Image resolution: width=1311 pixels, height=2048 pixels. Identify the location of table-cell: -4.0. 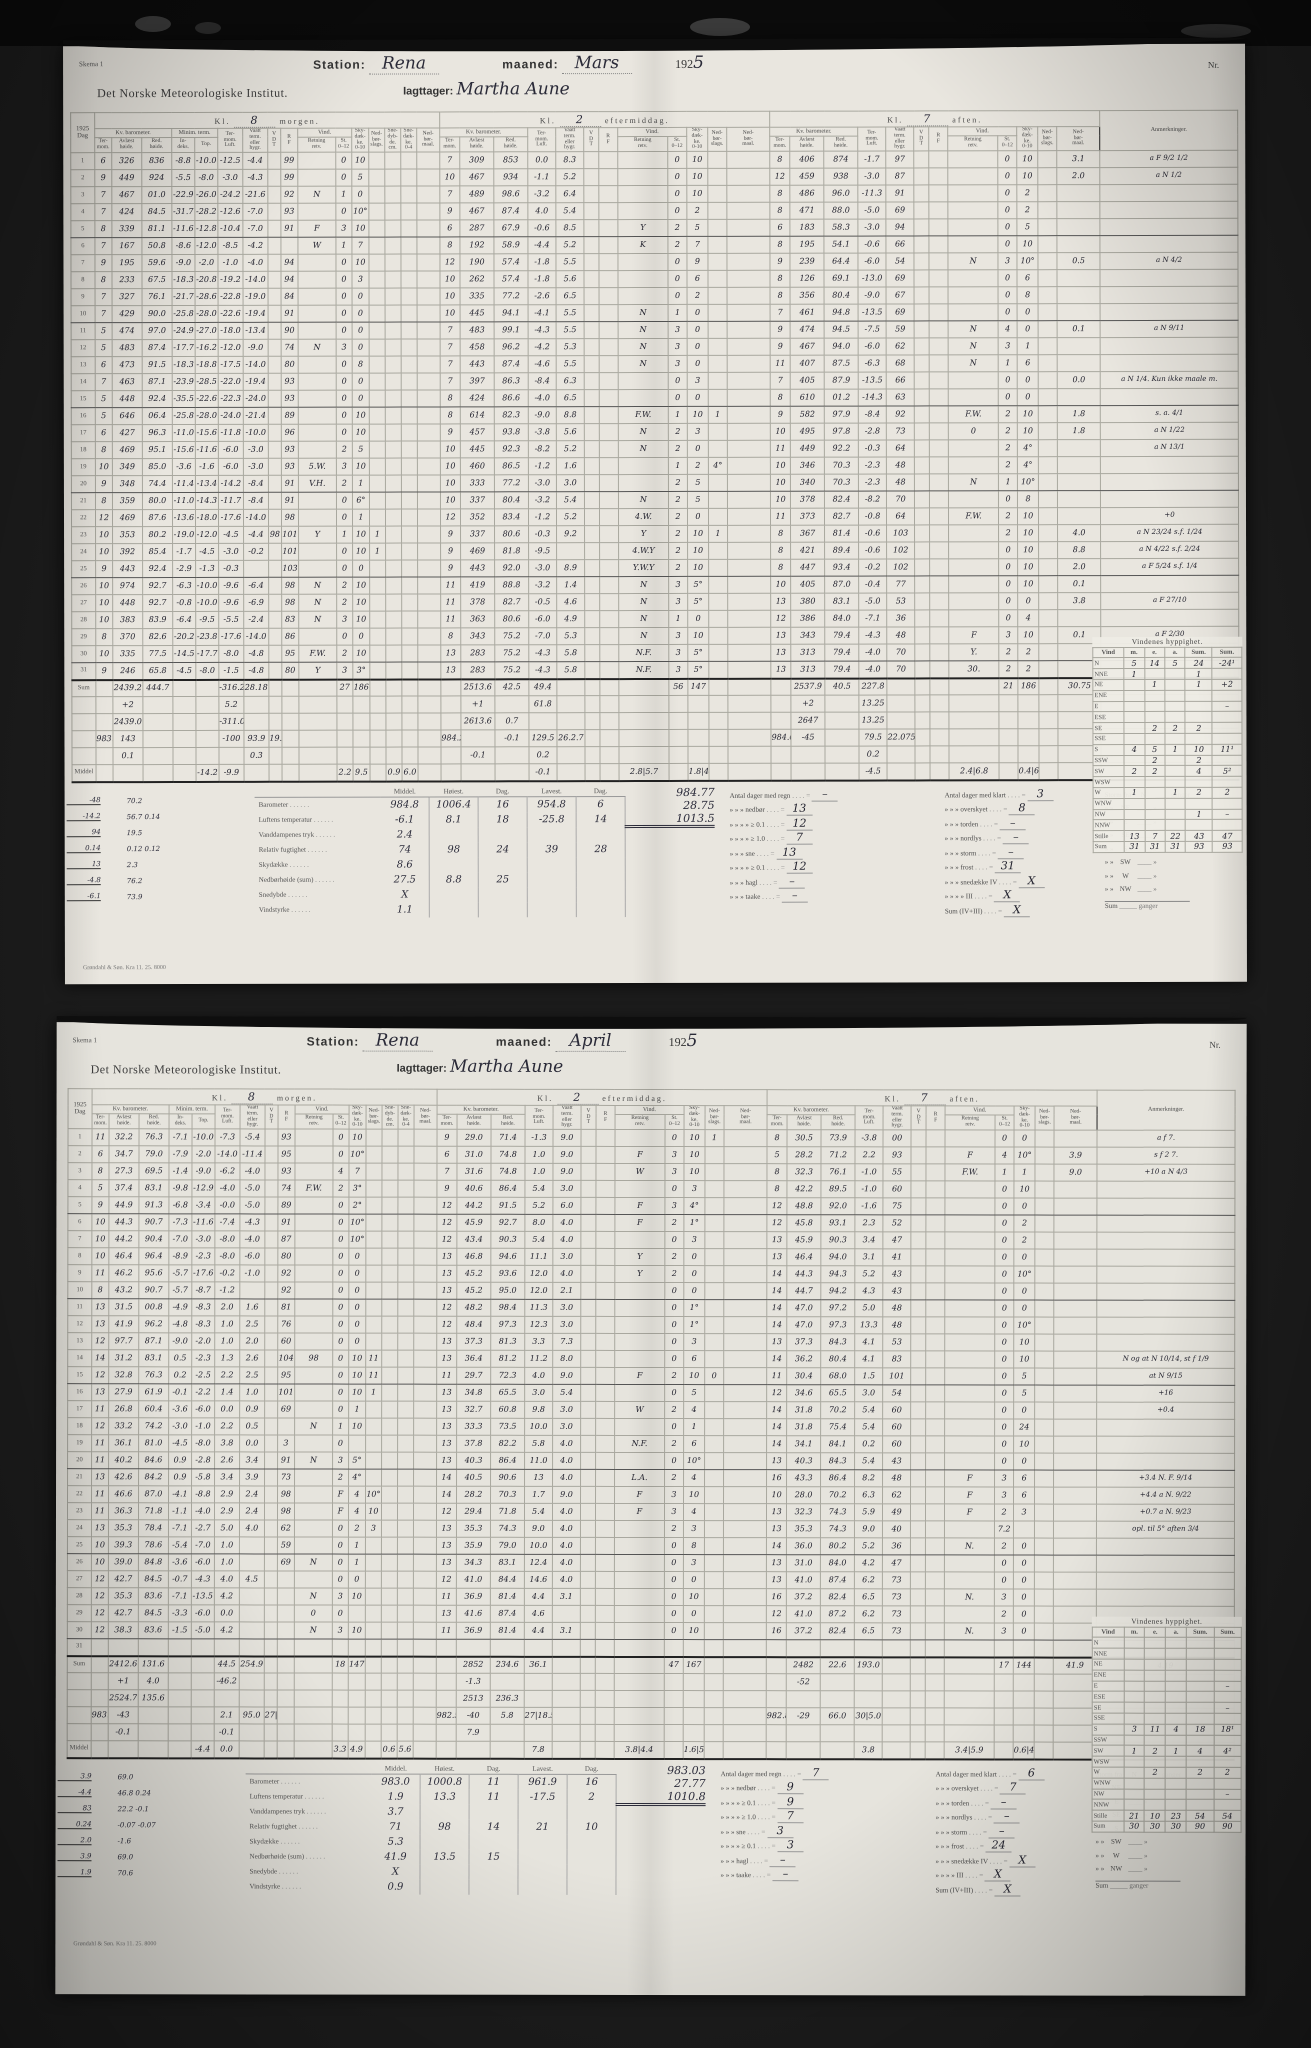
(542, 398).